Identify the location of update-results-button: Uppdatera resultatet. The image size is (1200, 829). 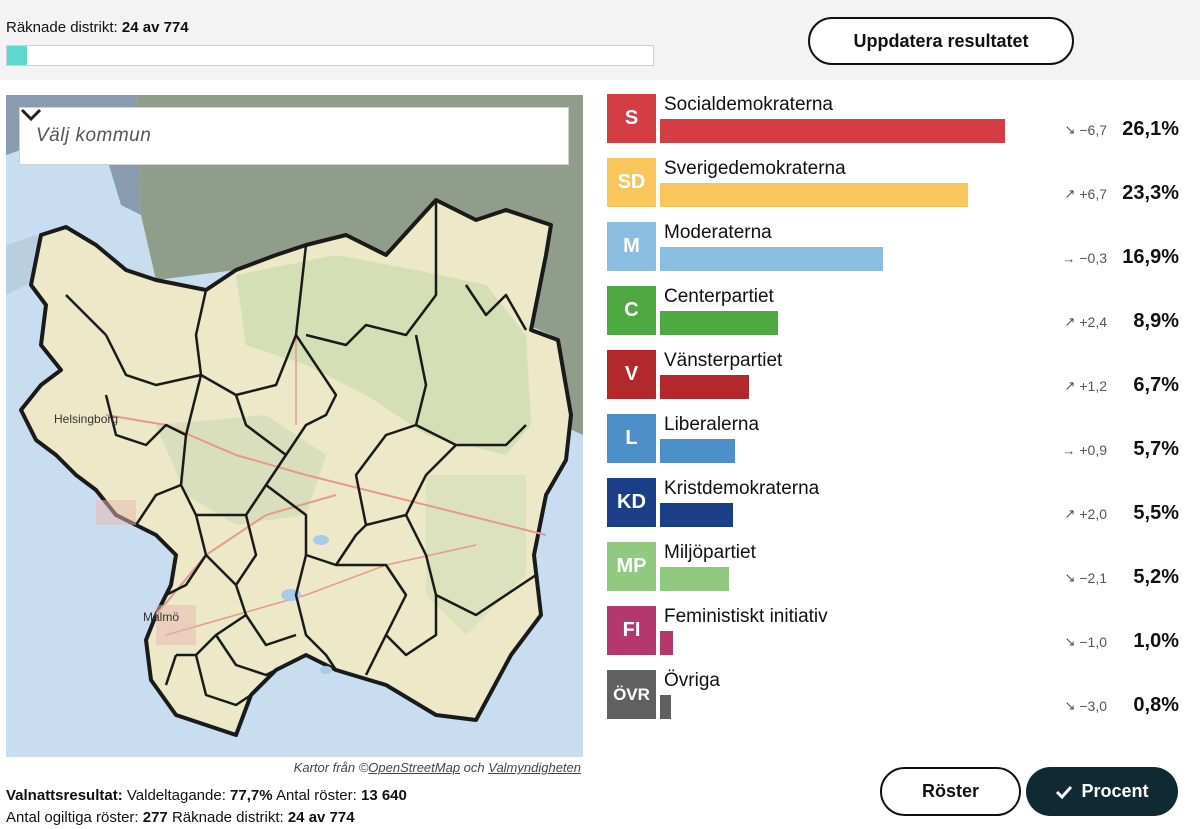
(941, 41).